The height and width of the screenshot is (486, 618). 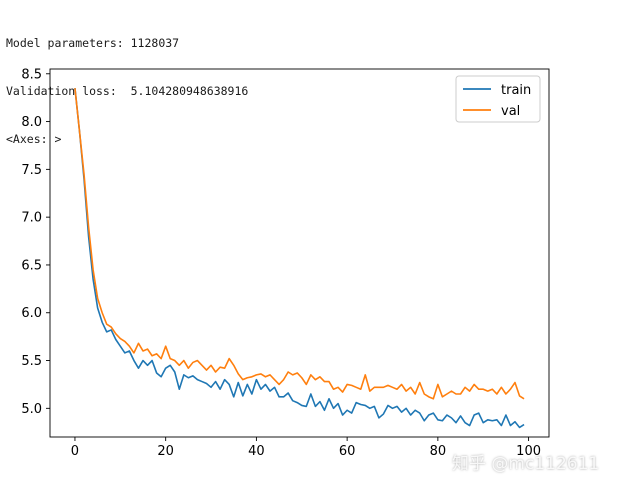 What do you see at coordinates (528, 451) in the screenshot?
I see `x-tick-label: 100` at bounding box center [528, 451].